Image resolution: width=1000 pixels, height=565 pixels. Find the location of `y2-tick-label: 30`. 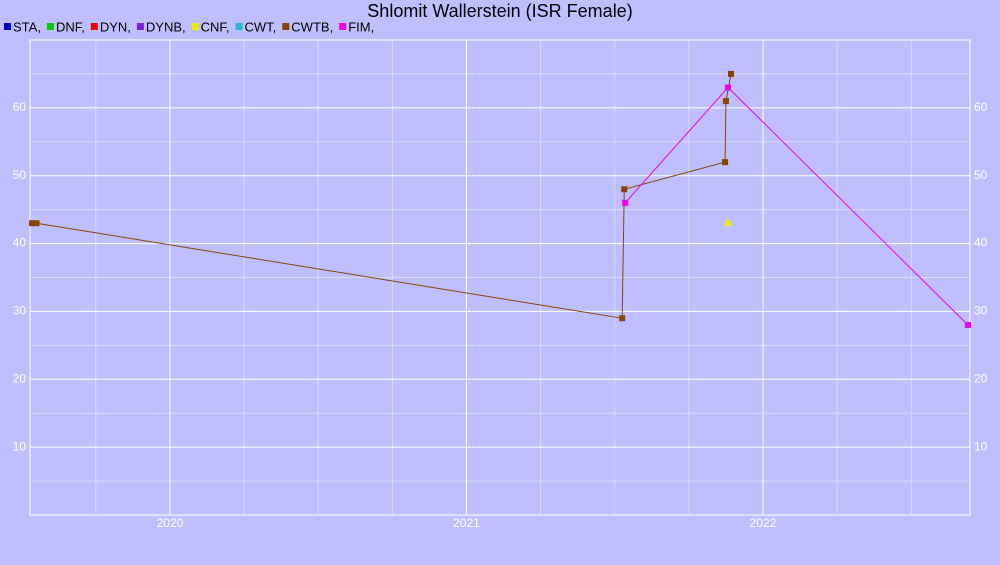

y2-tick-label: 30 is located at coordinates (981, 311).